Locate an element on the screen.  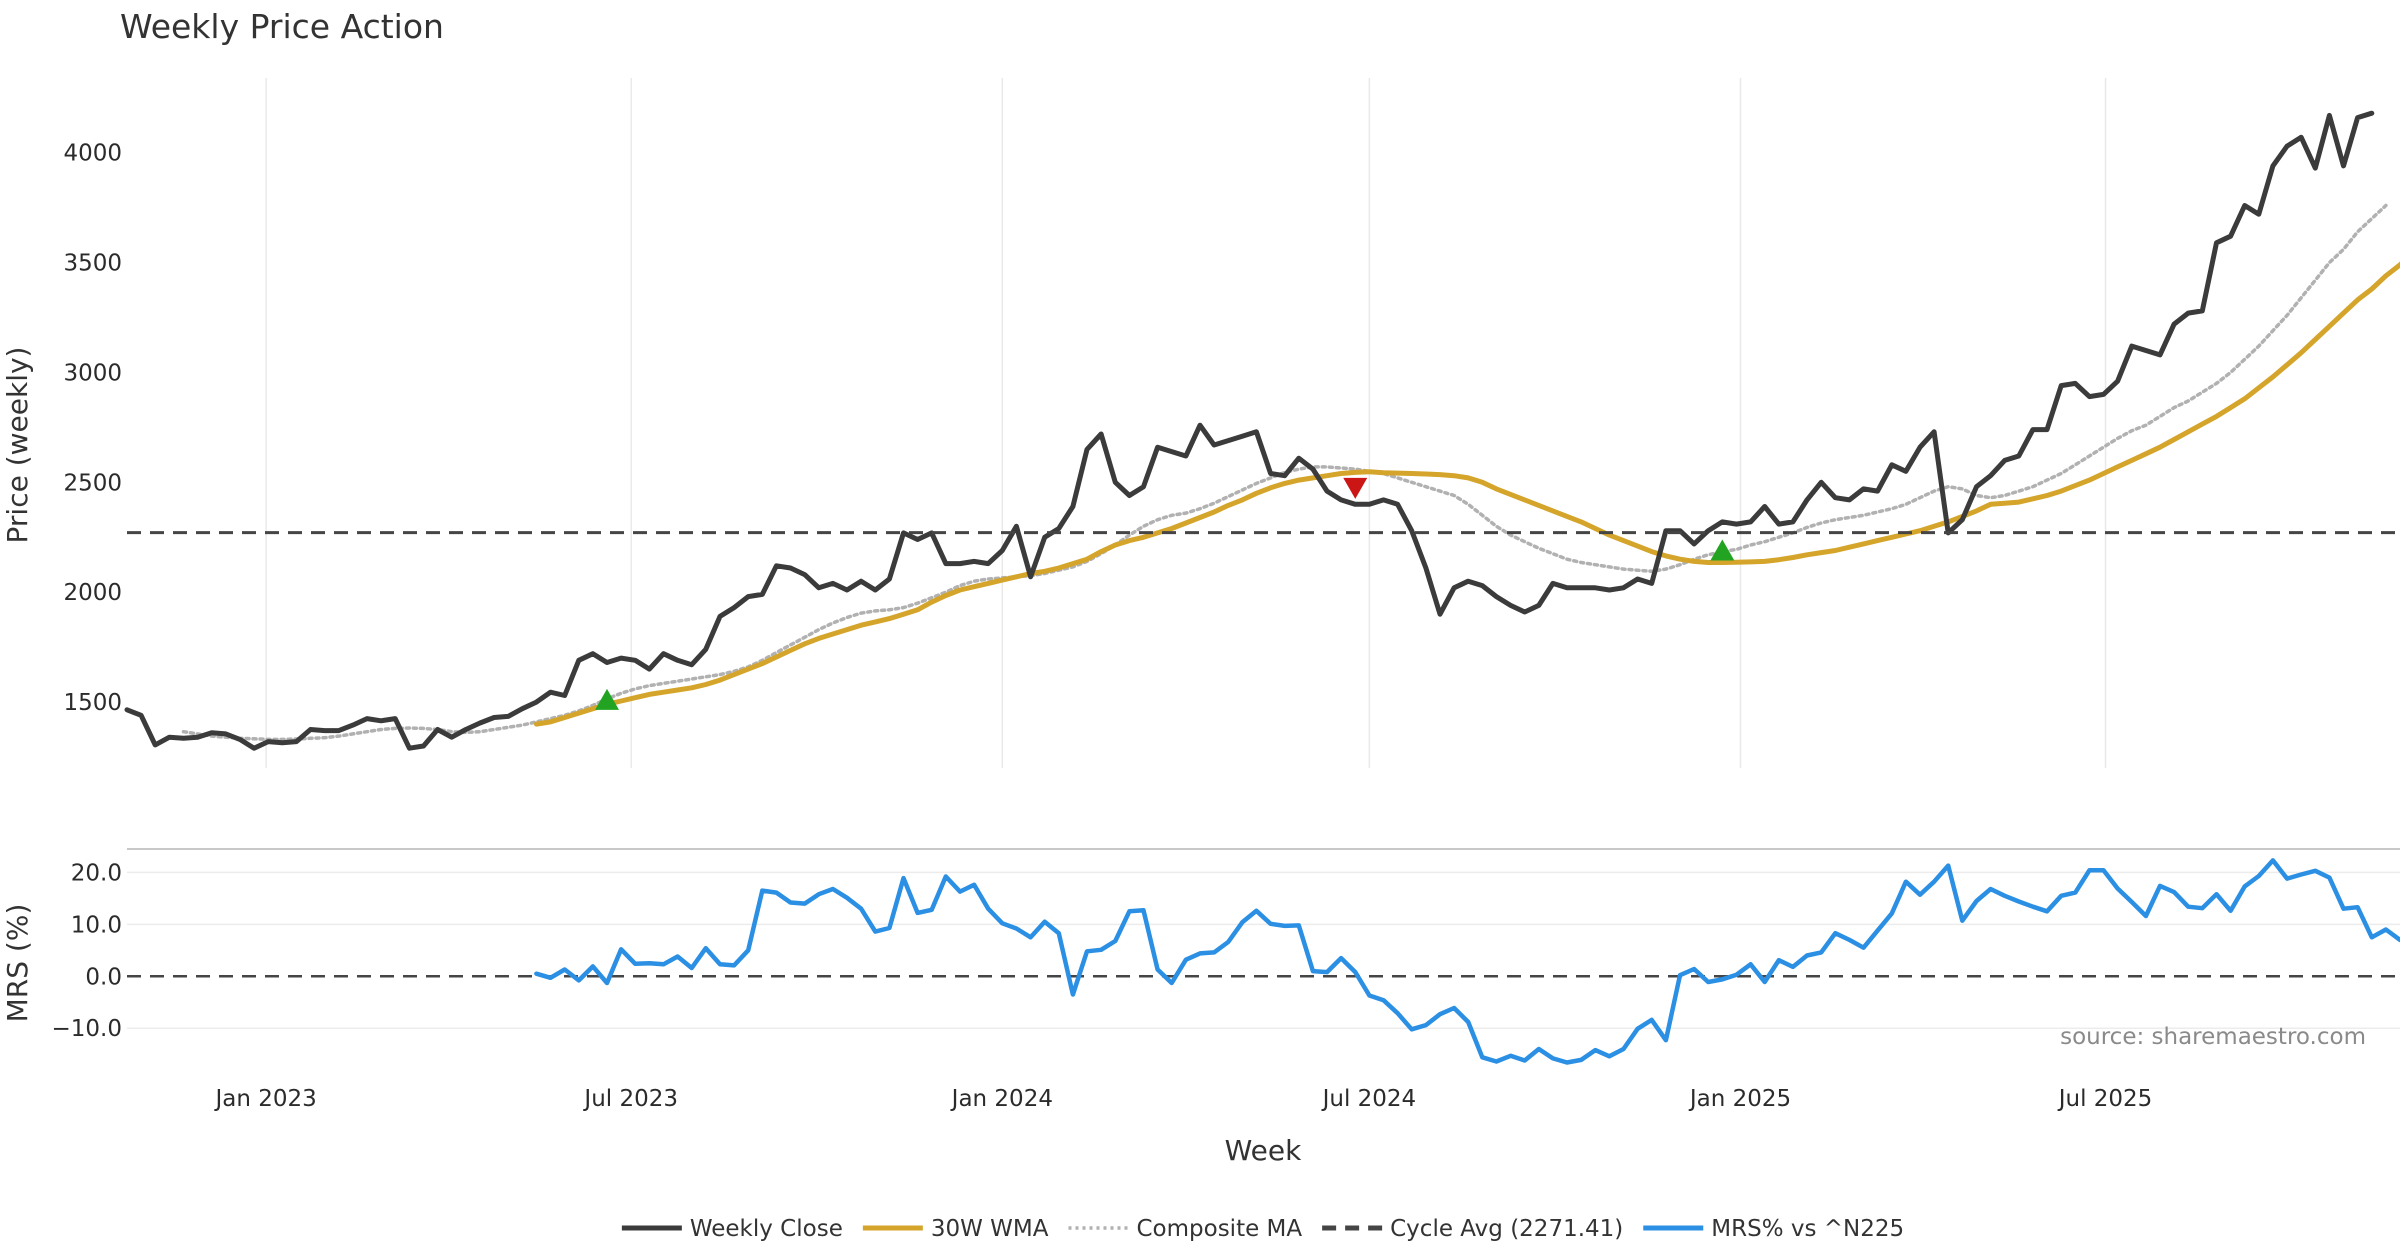
source-annotation: source: sharemaestro.com is located at coordinates (2213, 1037).